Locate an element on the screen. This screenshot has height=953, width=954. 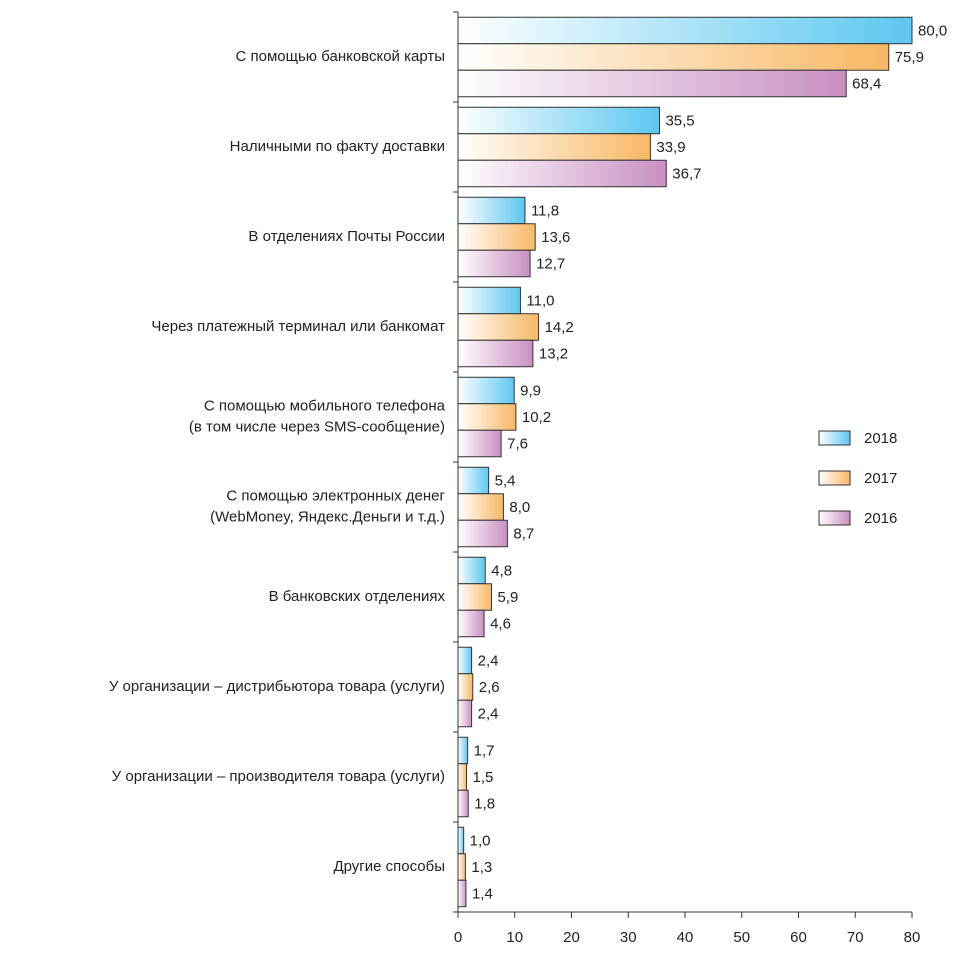
category-label: В отделениях Почты России is located at coordinates (346, 236).